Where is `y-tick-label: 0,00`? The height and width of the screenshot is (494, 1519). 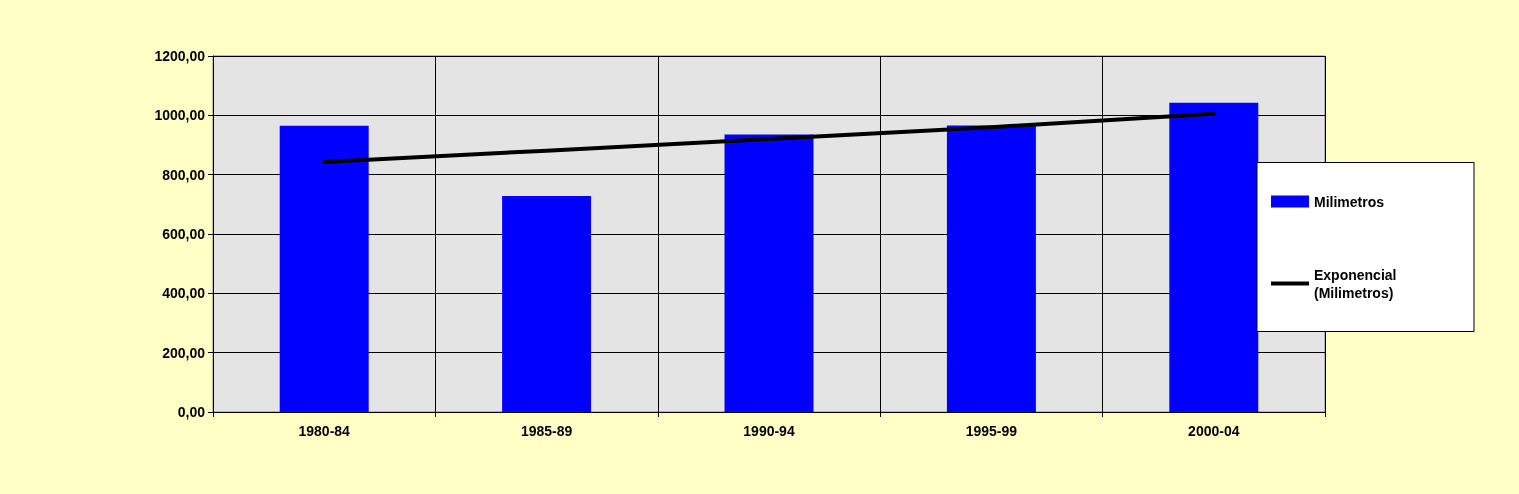
y-tick-label: 0,00 is located at coordinates (191, 412).